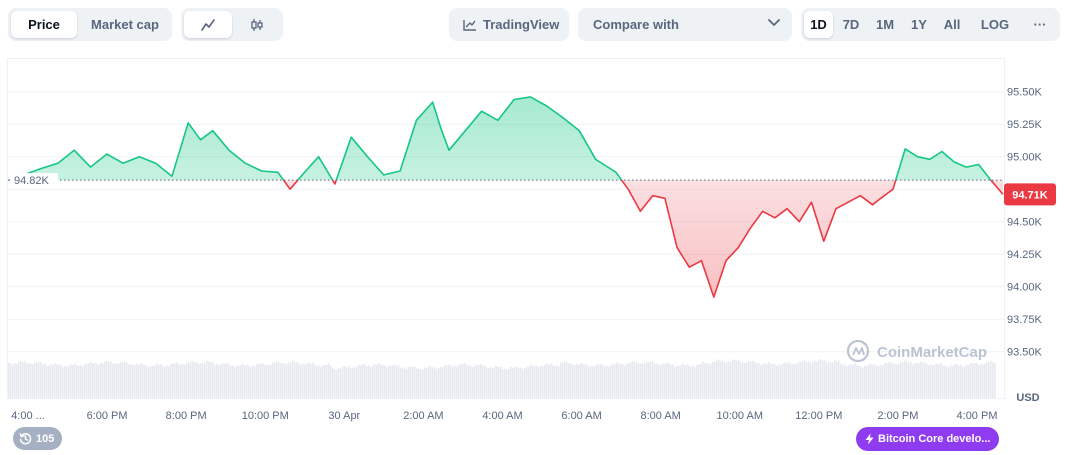 The width and height of the screenshot is (1068, 455). Describe the element at coordinates (1025, 223) in the screenshot. I see `y-tick-label: 94.50K` at that location.